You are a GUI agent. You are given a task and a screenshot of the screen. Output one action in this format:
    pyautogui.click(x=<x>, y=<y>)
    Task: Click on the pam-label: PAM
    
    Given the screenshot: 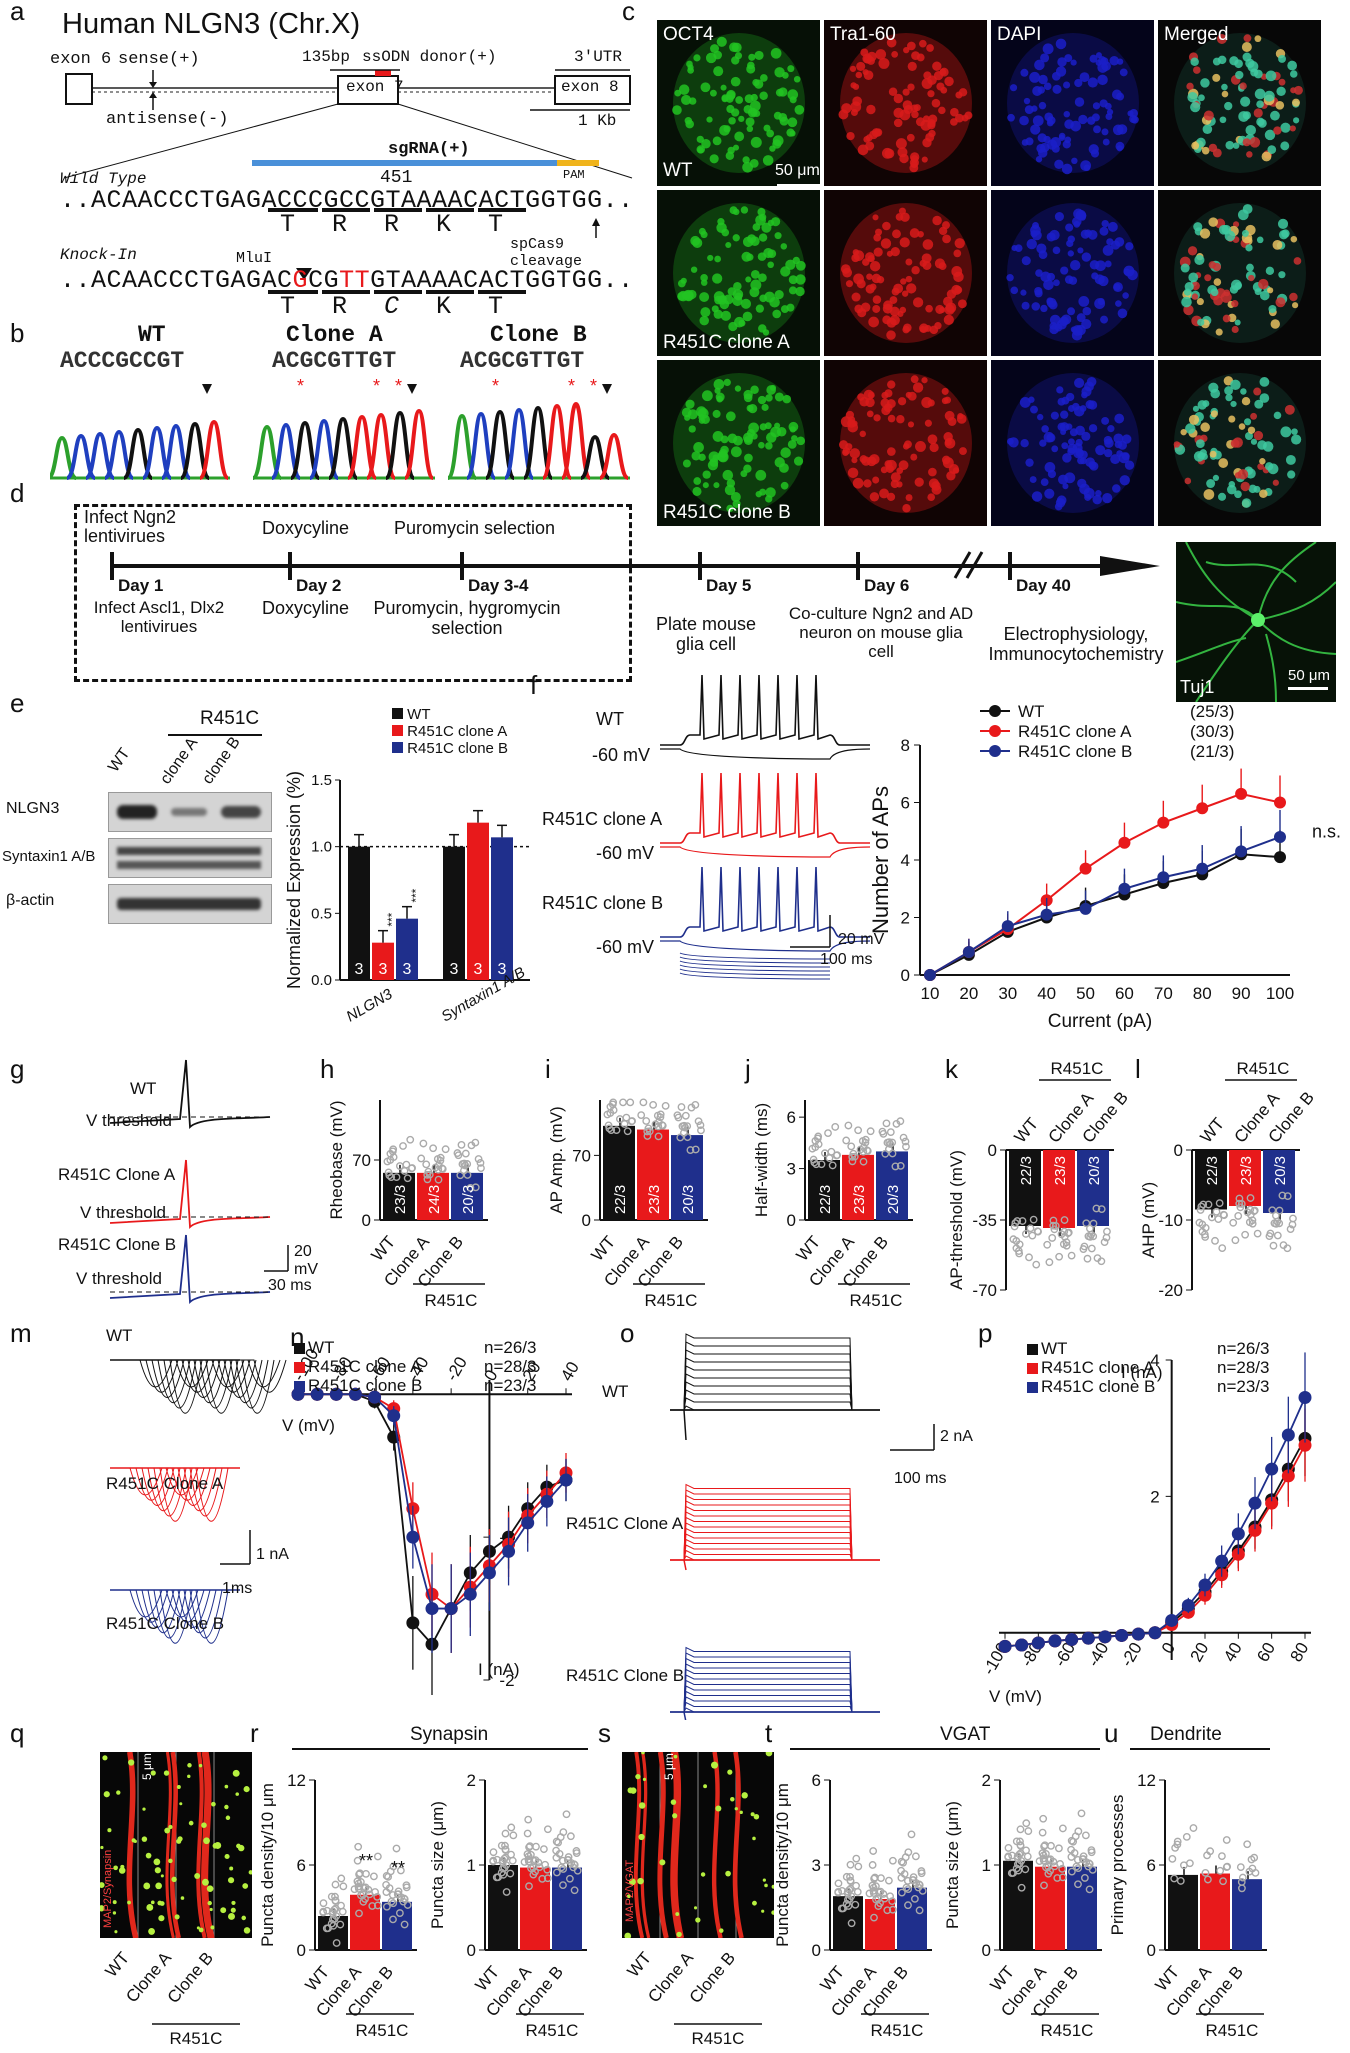 What is the action you would take?
    pyautogui.click(x=574, y=175)
    